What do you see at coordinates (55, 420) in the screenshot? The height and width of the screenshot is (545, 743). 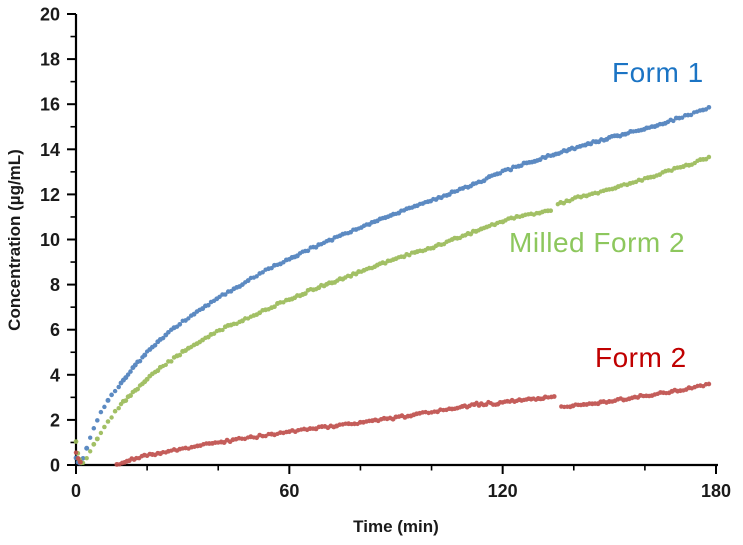 I see `svg-text: 2` at bounding box center [55, 420].